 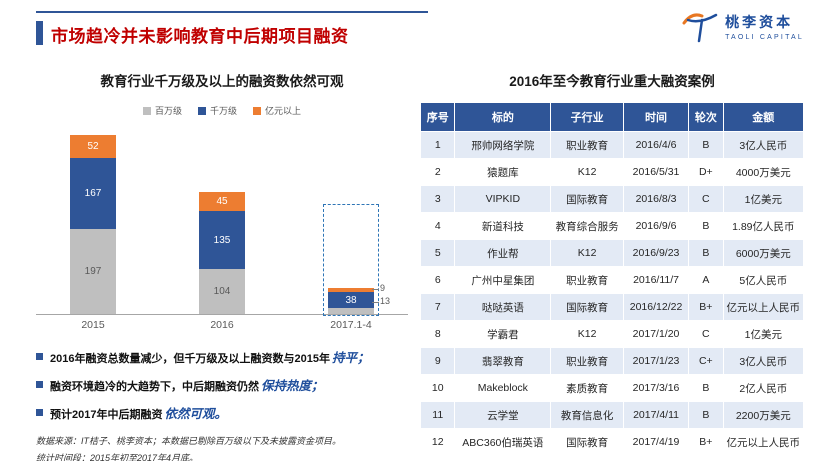 I want to click on table-cell: 邢帅网络学院, so click(x=503, y=145).